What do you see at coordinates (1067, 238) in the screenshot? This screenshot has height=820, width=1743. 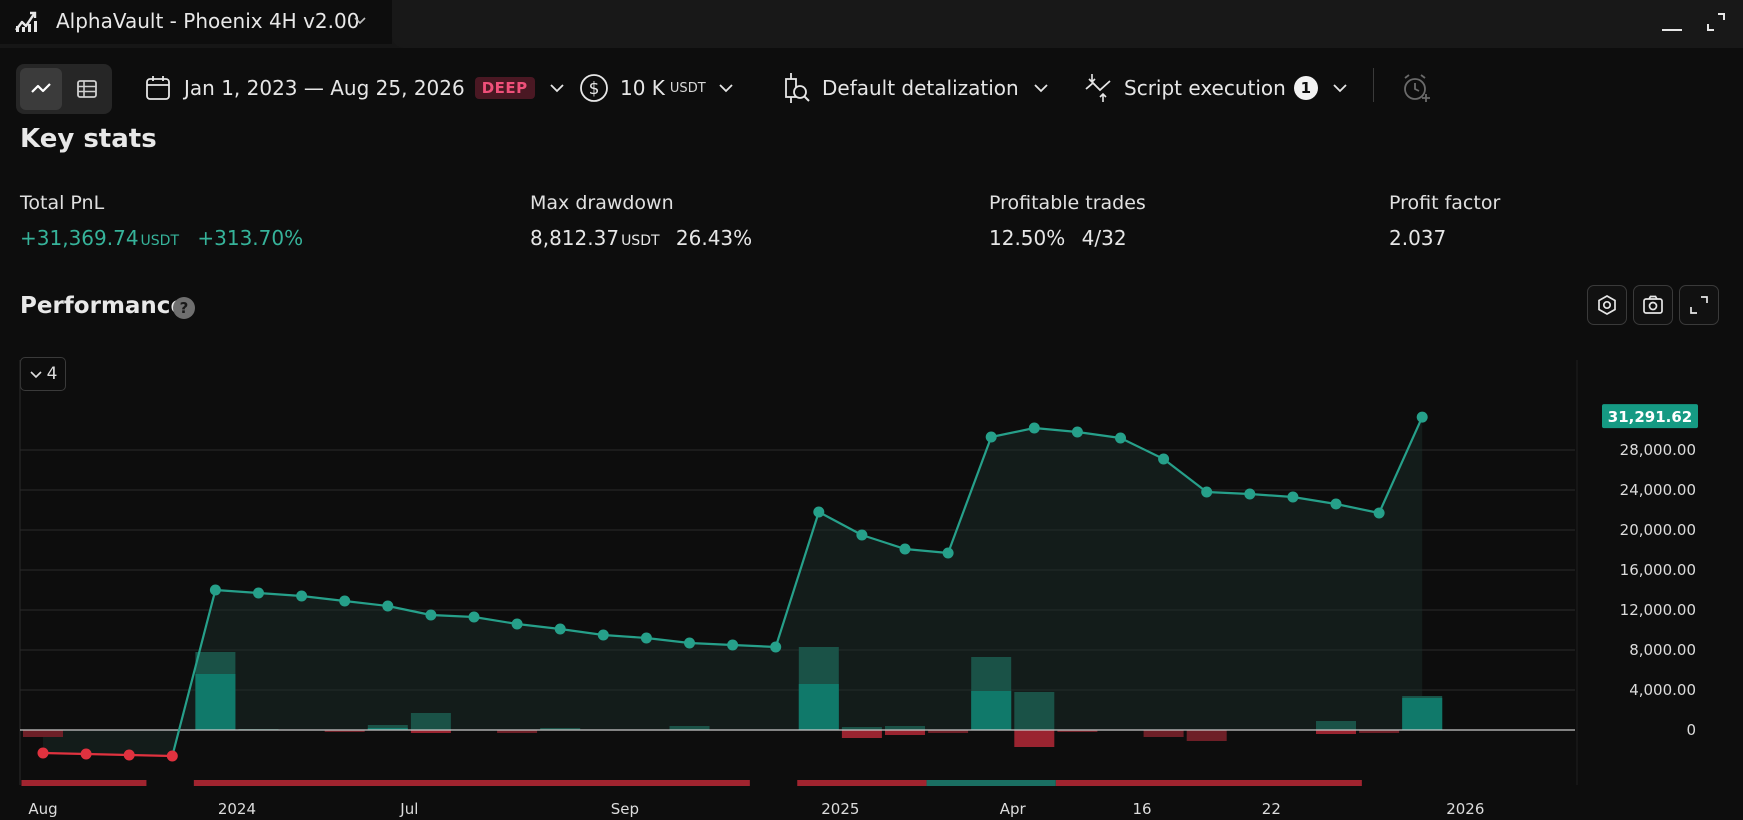 I see `profitable-trades-value-row: 12.50% 4/32` at bounding box center [1067, 238].